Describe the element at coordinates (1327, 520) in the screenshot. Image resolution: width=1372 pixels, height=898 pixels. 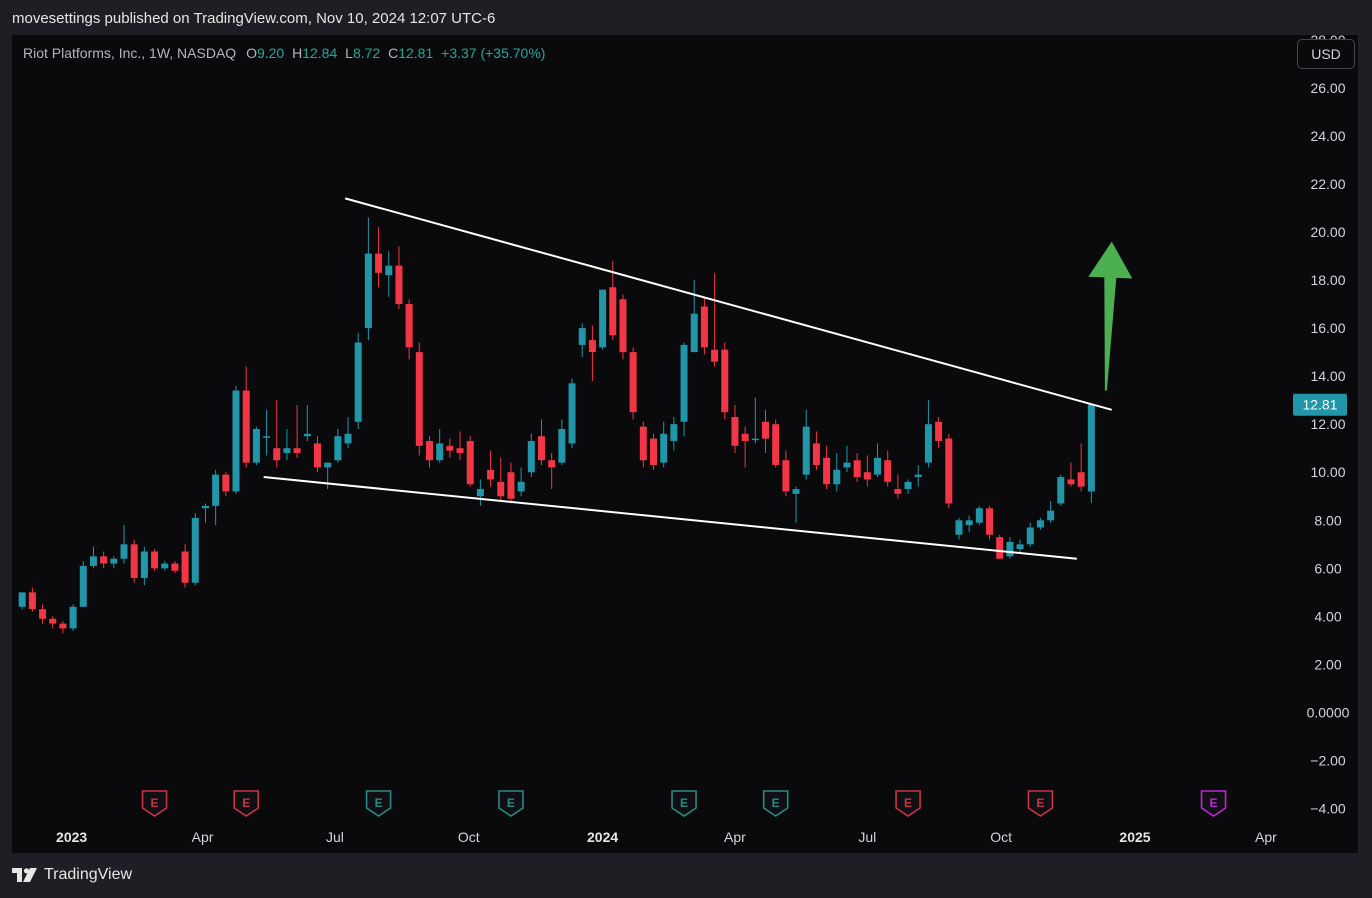
I see `y-tick-label: 8.00` at that location.